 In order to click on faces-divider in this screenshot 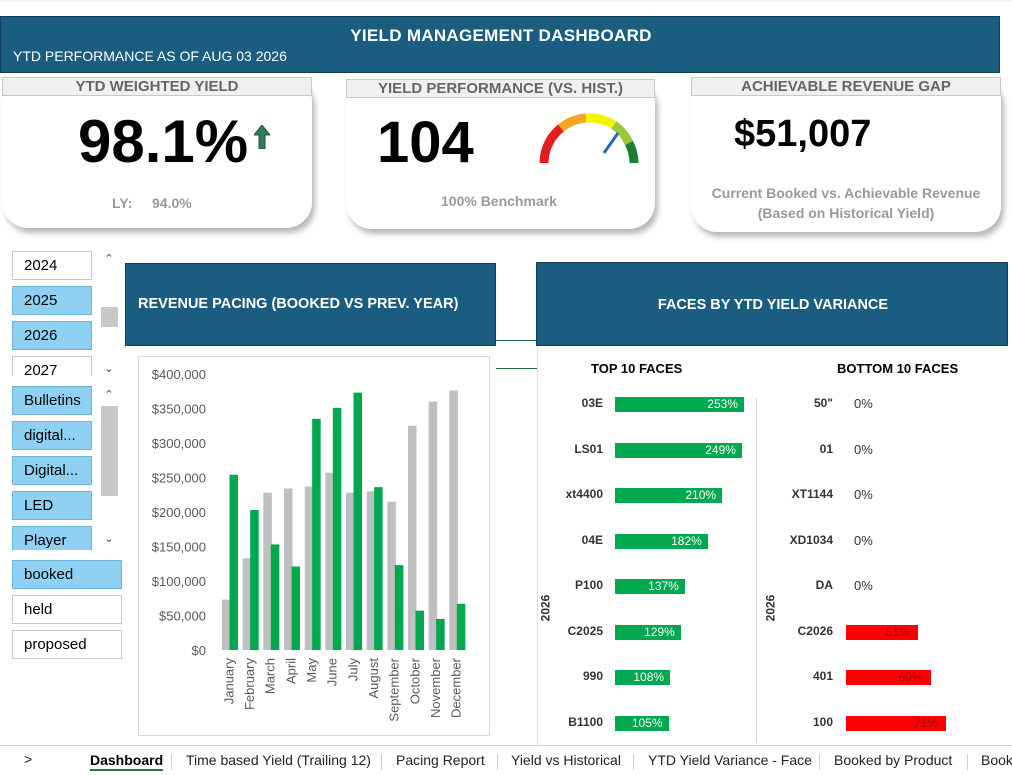, I will do `click(756, 570)`.